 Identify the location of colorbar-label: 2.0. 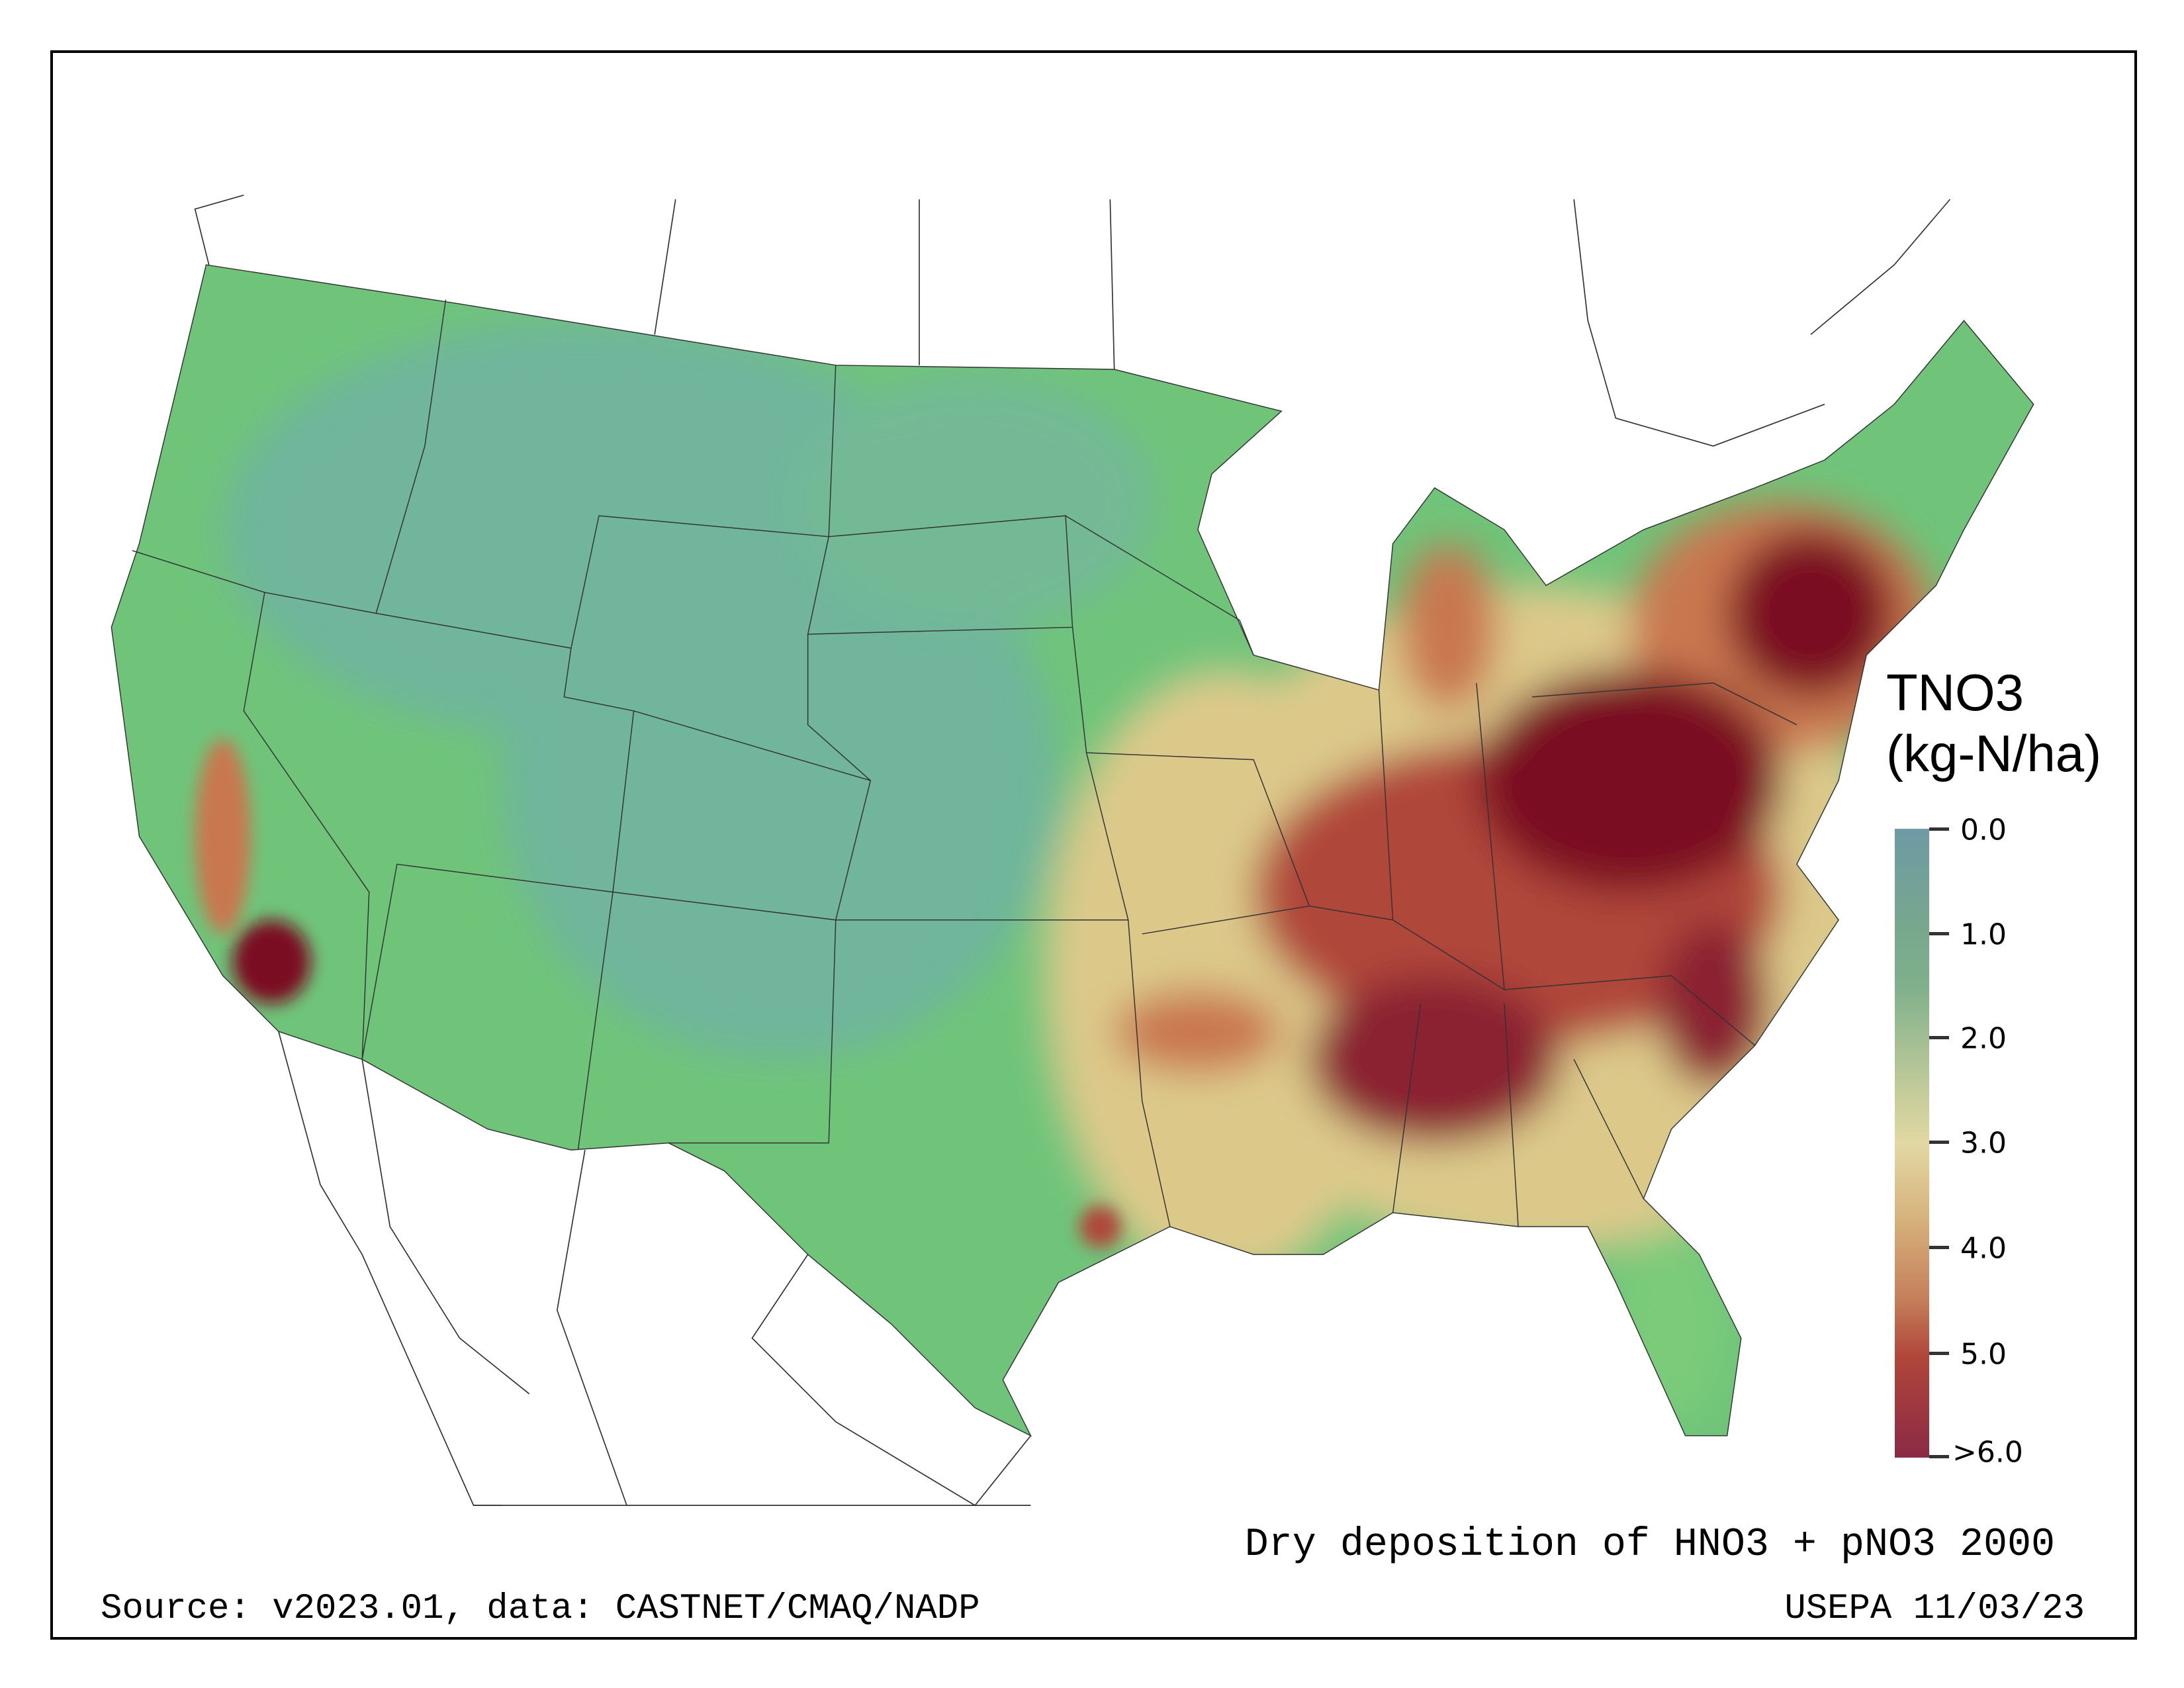
(1983, 1038).